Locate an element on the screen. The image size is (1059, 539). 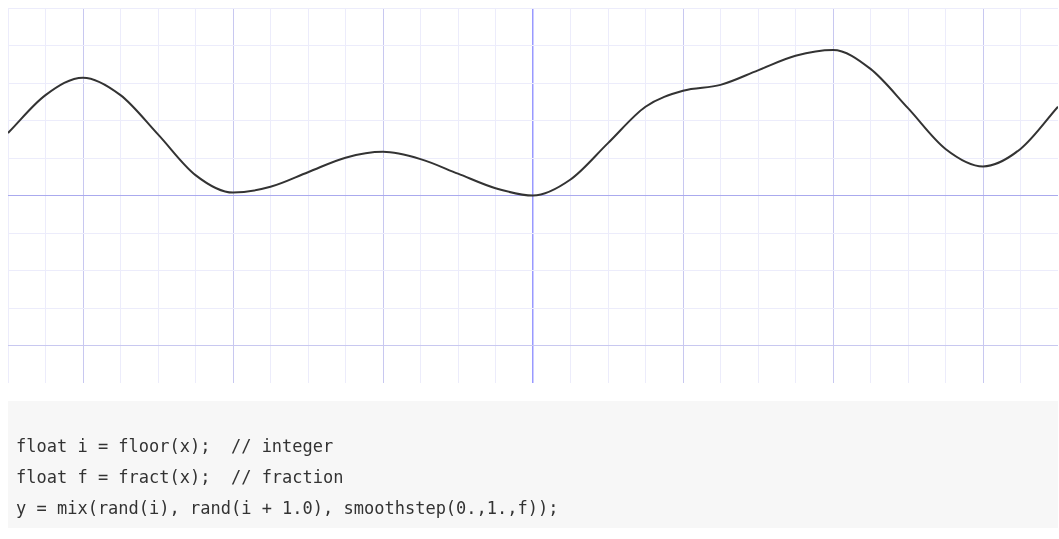
text: float f = fract(x); // fraction is located at coordinates (180, 477).